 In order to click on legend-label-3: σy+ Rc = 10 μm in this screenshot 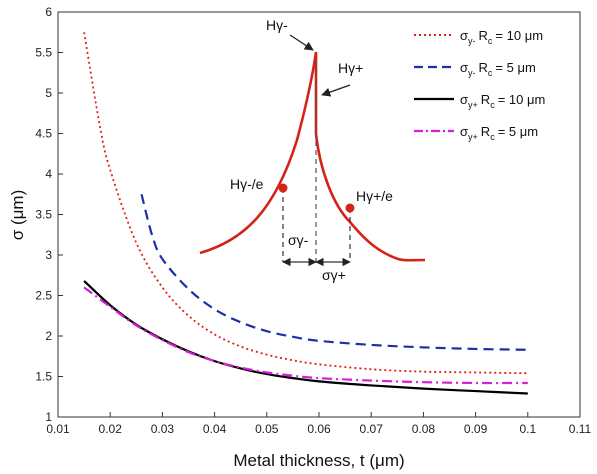, I will do `click(502, 101)`.